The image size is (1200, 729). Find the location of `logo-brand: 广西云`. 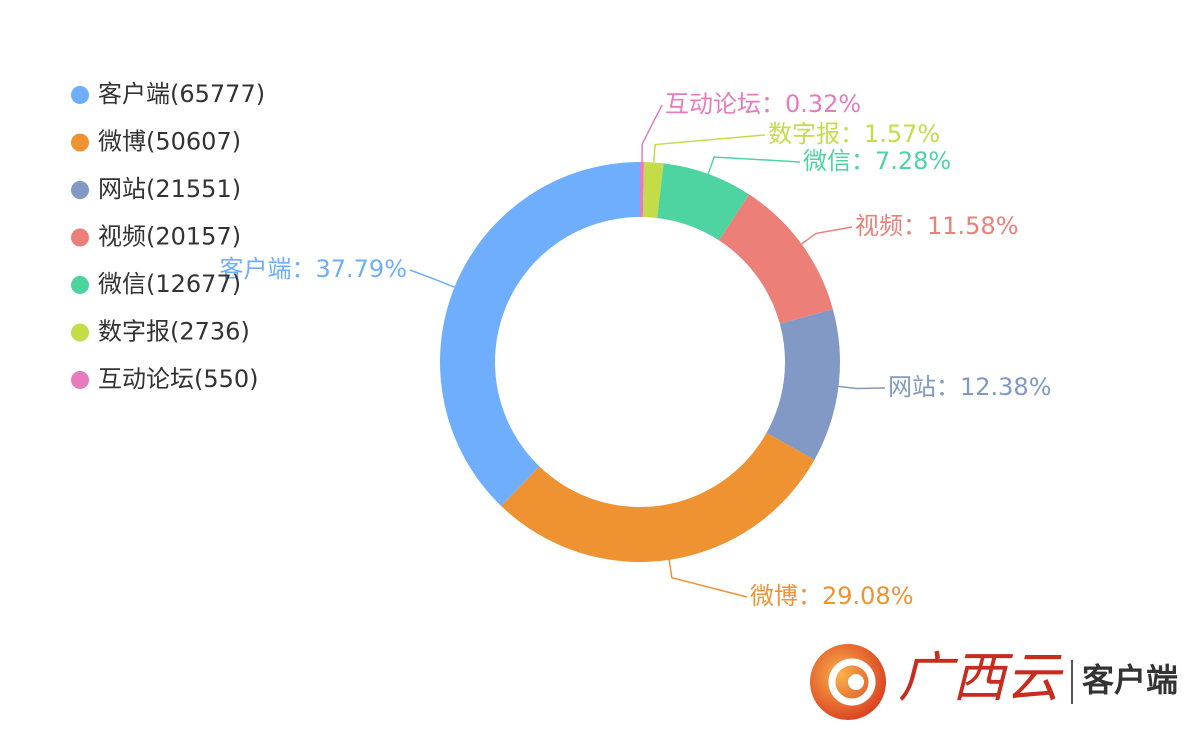

logo-brand: 广西云 is located at coordinates (981, 677).